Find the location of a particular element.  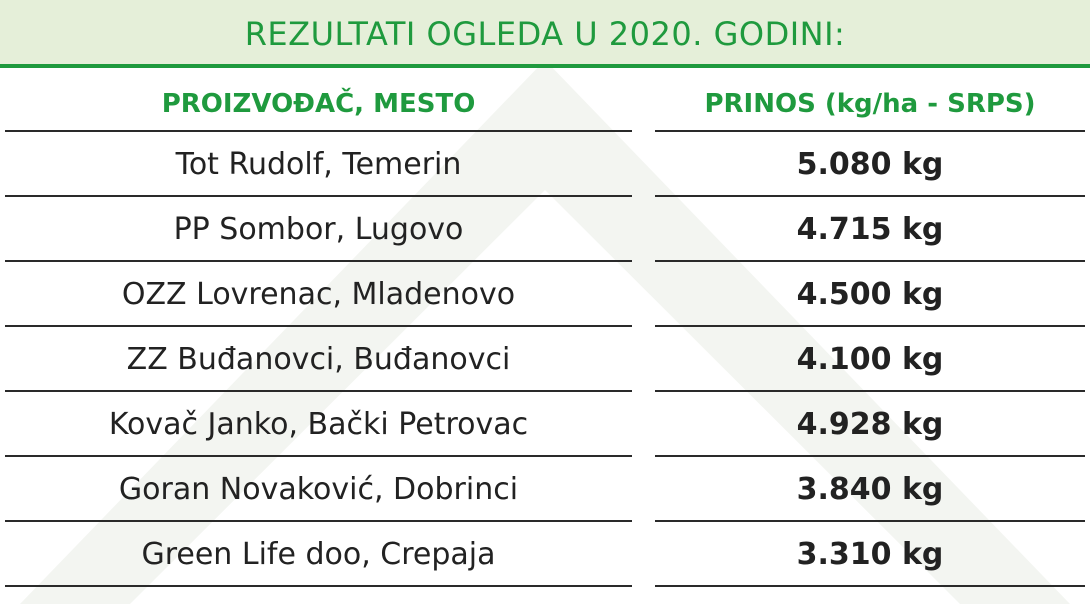

producer-cell: PP Sombor, Lugovo is located at coordinates (318, 229).